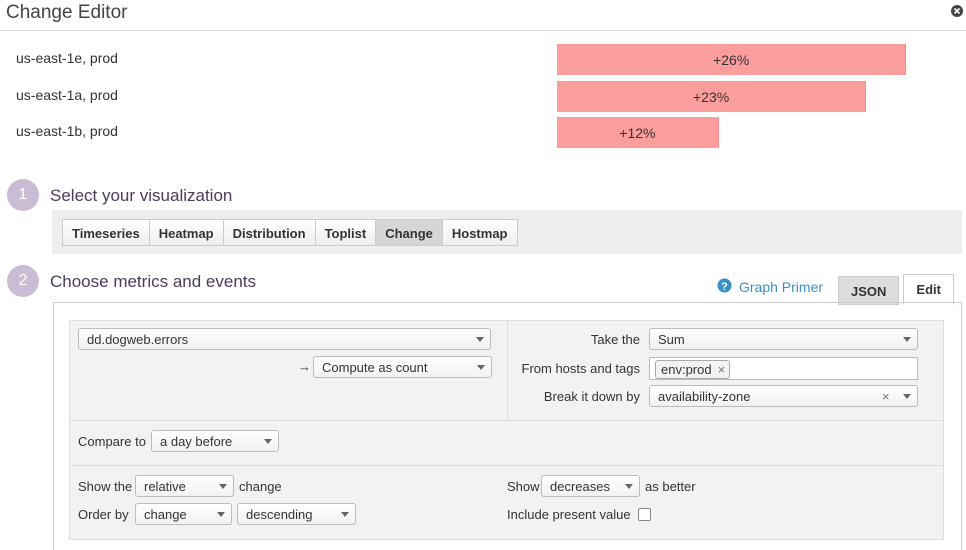  I want to click on visualization-tab: Hostmap, so click(479, 232).